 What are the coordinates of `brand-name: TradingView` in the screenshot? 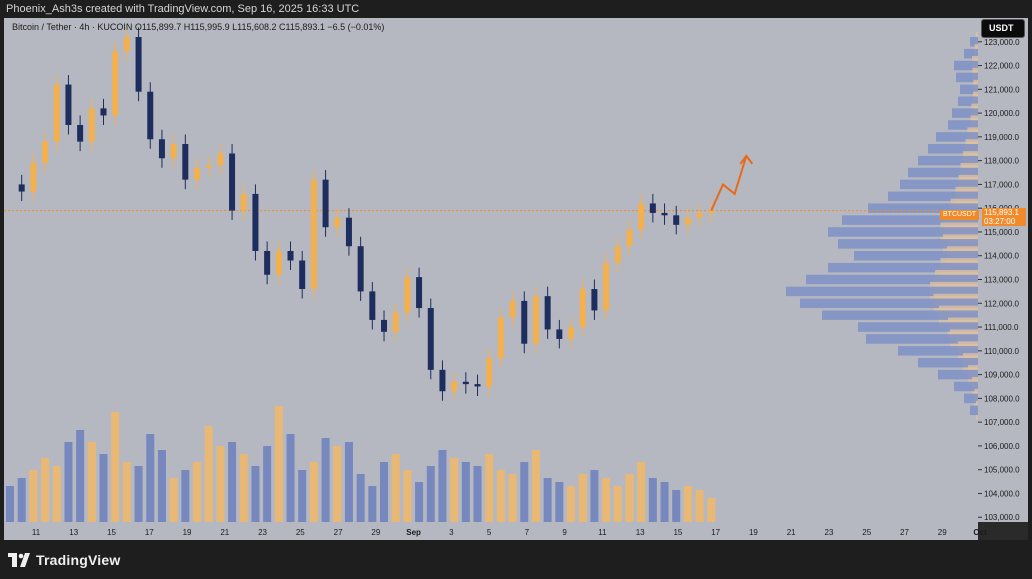 It's located at (78, 560).